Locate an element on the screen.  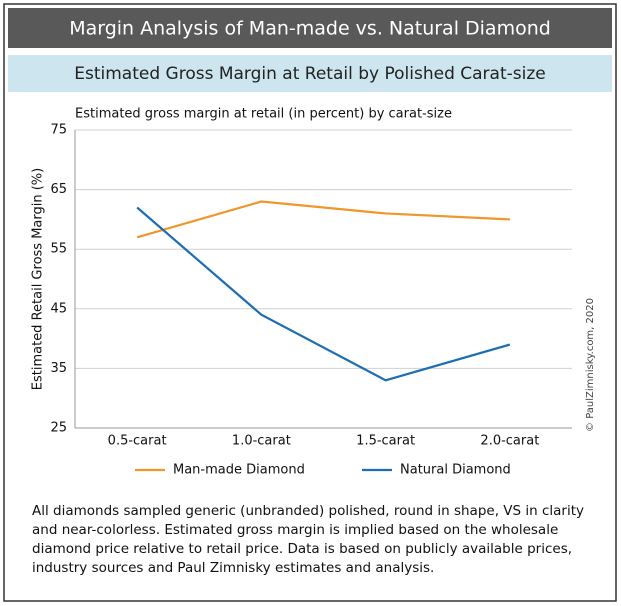
y-axis-label: Estimated Retail Gross Margin (%) is located at coordinates (38, 279).